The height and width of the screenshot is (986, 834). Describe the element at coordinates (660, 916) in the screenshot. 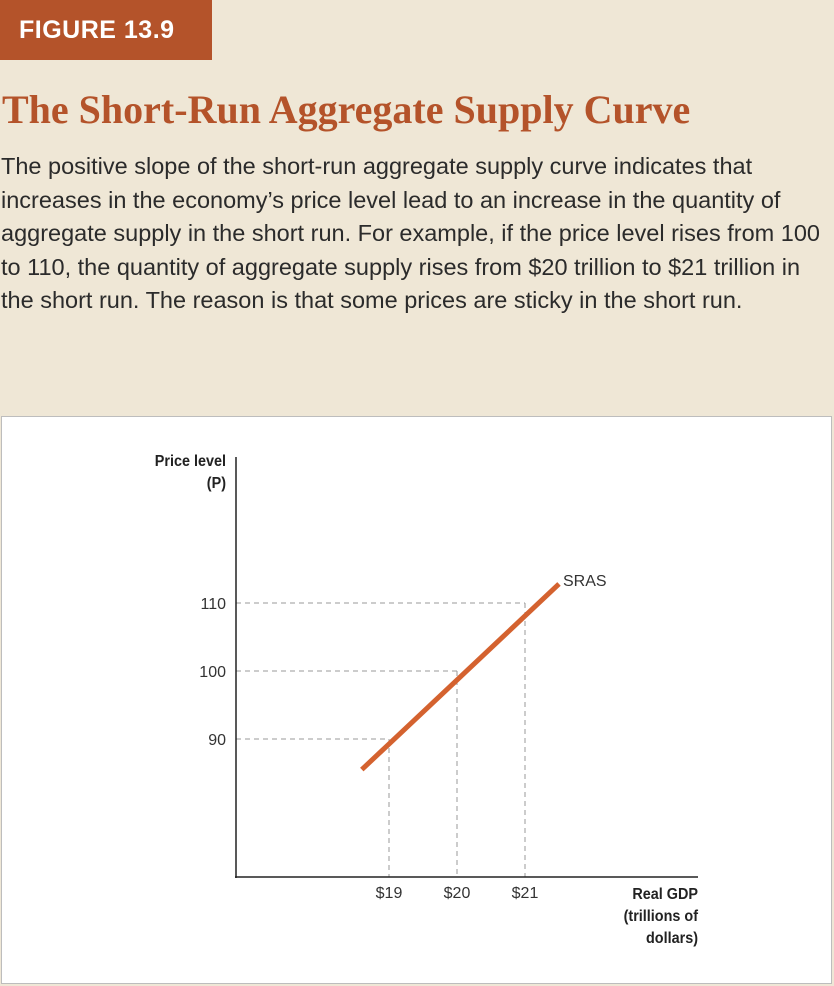

I see `x-axis-label: Real GDP (trillions of dollars)` at that location.